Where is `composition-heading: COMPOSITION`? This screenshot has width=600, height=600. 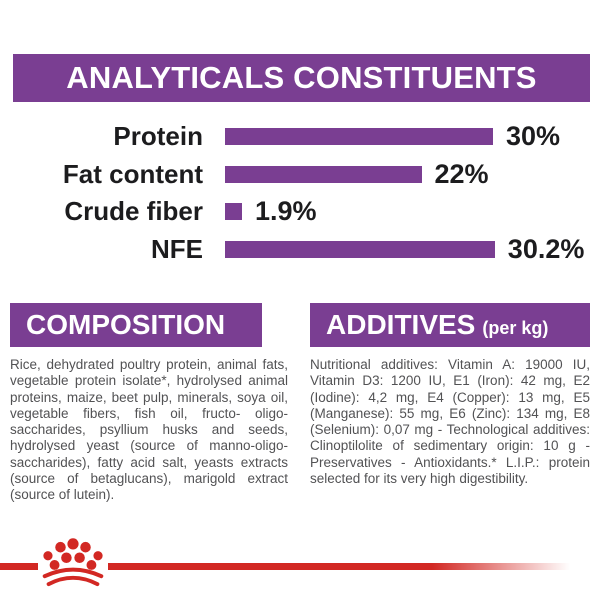
composition-heading: COMPOSITION is located at coordinates (126, 324).